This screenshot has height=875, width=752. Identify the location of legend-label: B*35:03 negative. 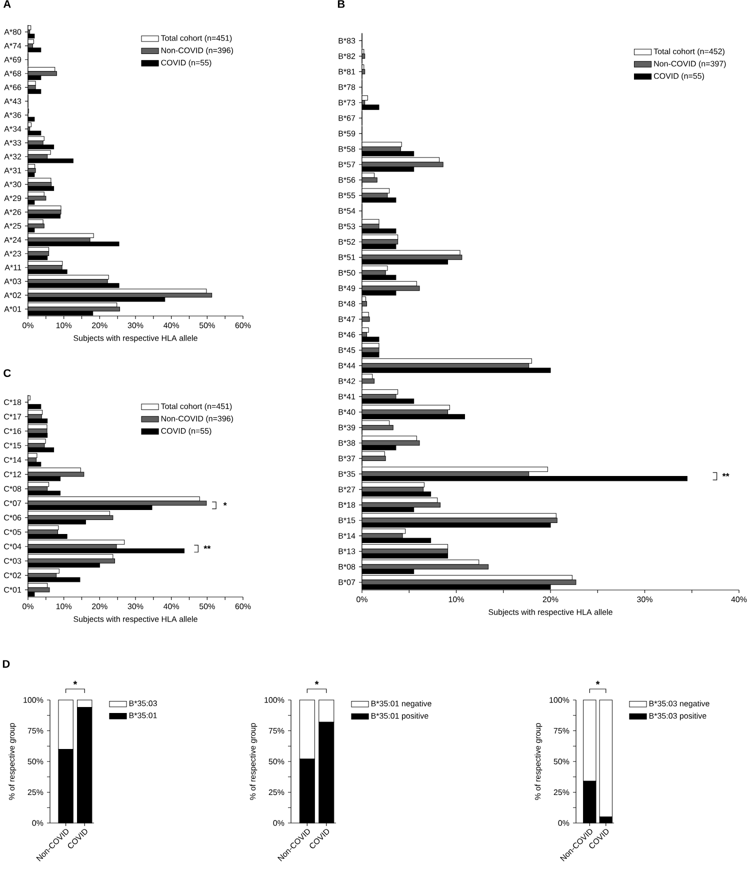
(679, 704).